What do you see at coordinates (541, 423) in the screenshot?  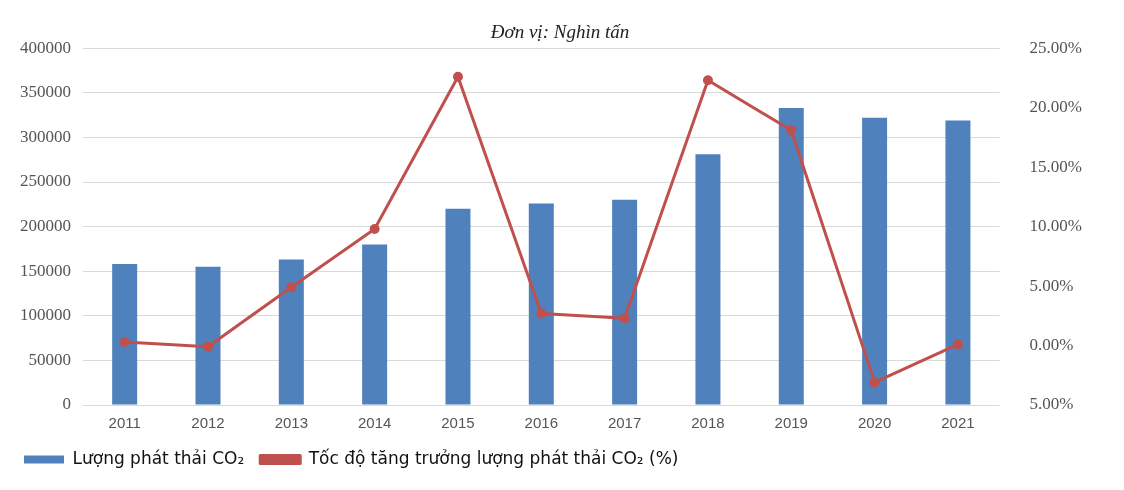 I see `x-tick-label: 2016` at bounding box center [541, 423].